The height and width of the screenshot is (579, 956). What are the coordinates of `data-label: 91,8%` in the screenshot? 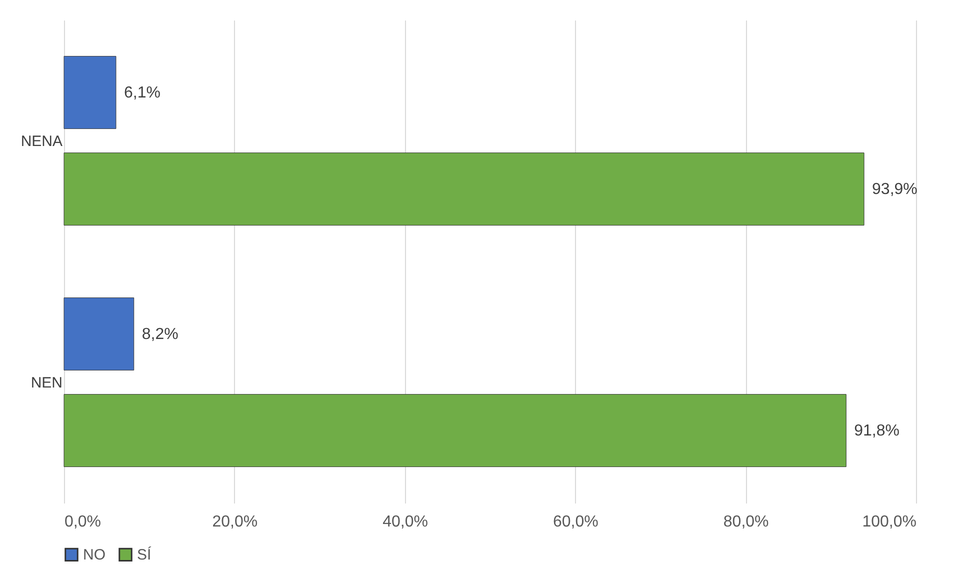 It's located at (877, 431).